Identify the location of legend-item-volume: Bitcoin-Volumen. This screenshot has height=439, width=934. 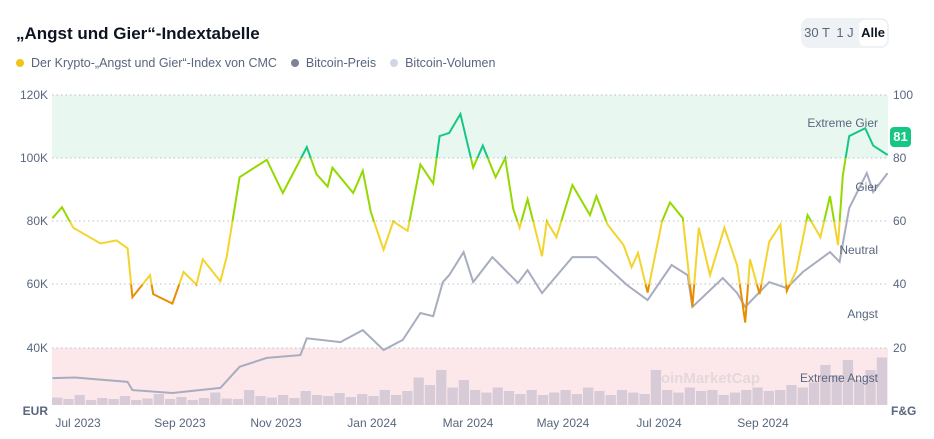
(442, 63).